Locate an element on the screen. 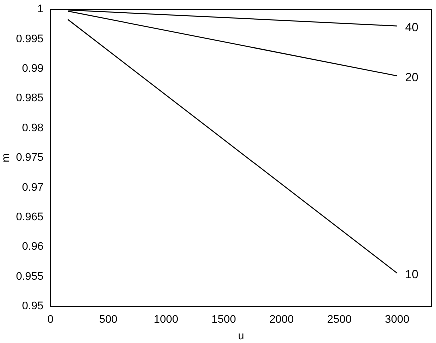 The height and width of the screenshot is (343, 436). x-tick-label: 2500 is located at coordinates (339, 320).